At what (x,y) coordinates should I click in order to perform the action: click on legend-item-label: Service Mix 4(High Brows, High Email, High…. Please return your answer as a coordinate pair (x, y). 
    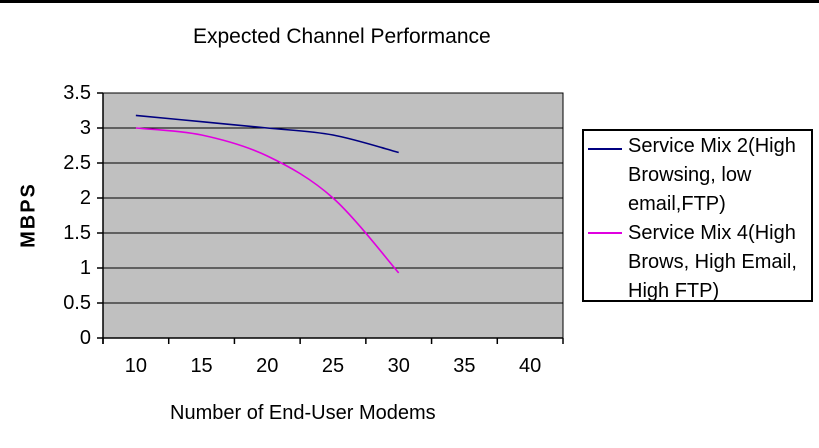
    Looking at the image, I should click on (720, 262).